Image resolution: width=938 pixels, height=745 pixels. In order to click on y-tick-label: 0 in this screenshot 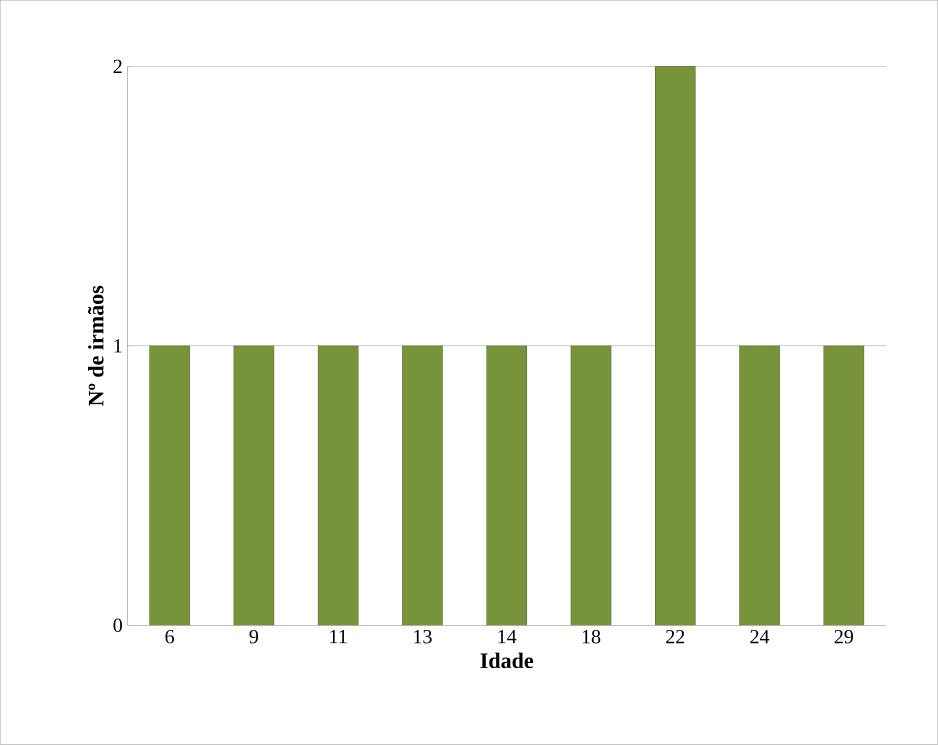, I will do `click(117, 625)`.